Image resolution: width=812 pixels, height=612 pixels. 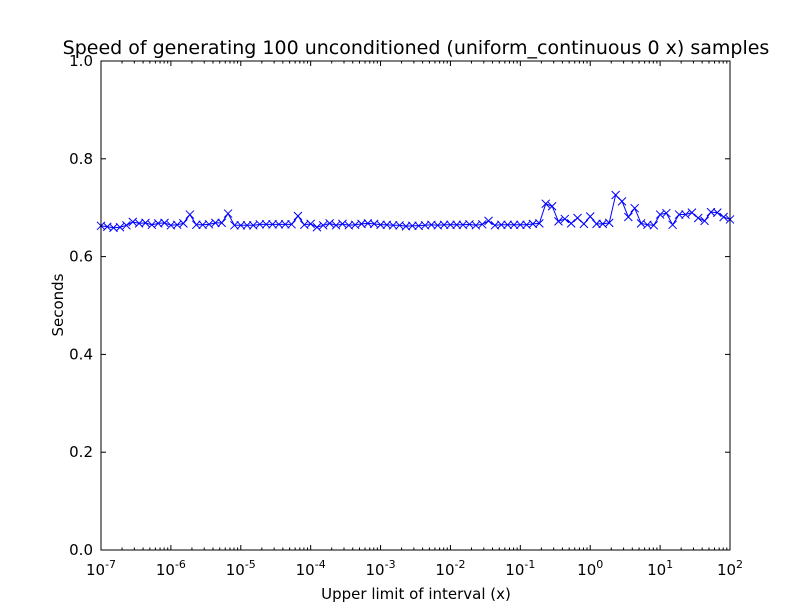 I want to click on x-tick-label-exponent: 2, so click(x=739, y=564).